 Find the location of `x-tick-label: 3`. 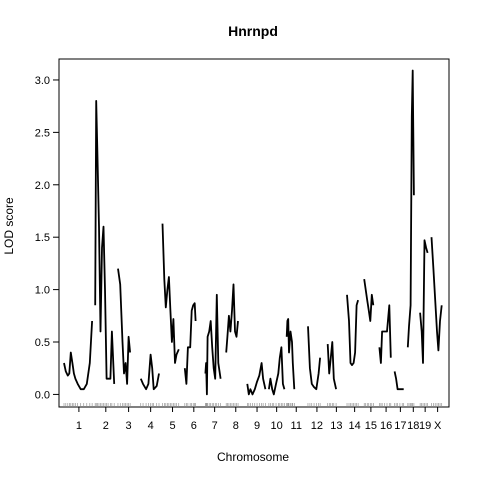

x-tick-label: 3 is located at coordinates (129, 426).